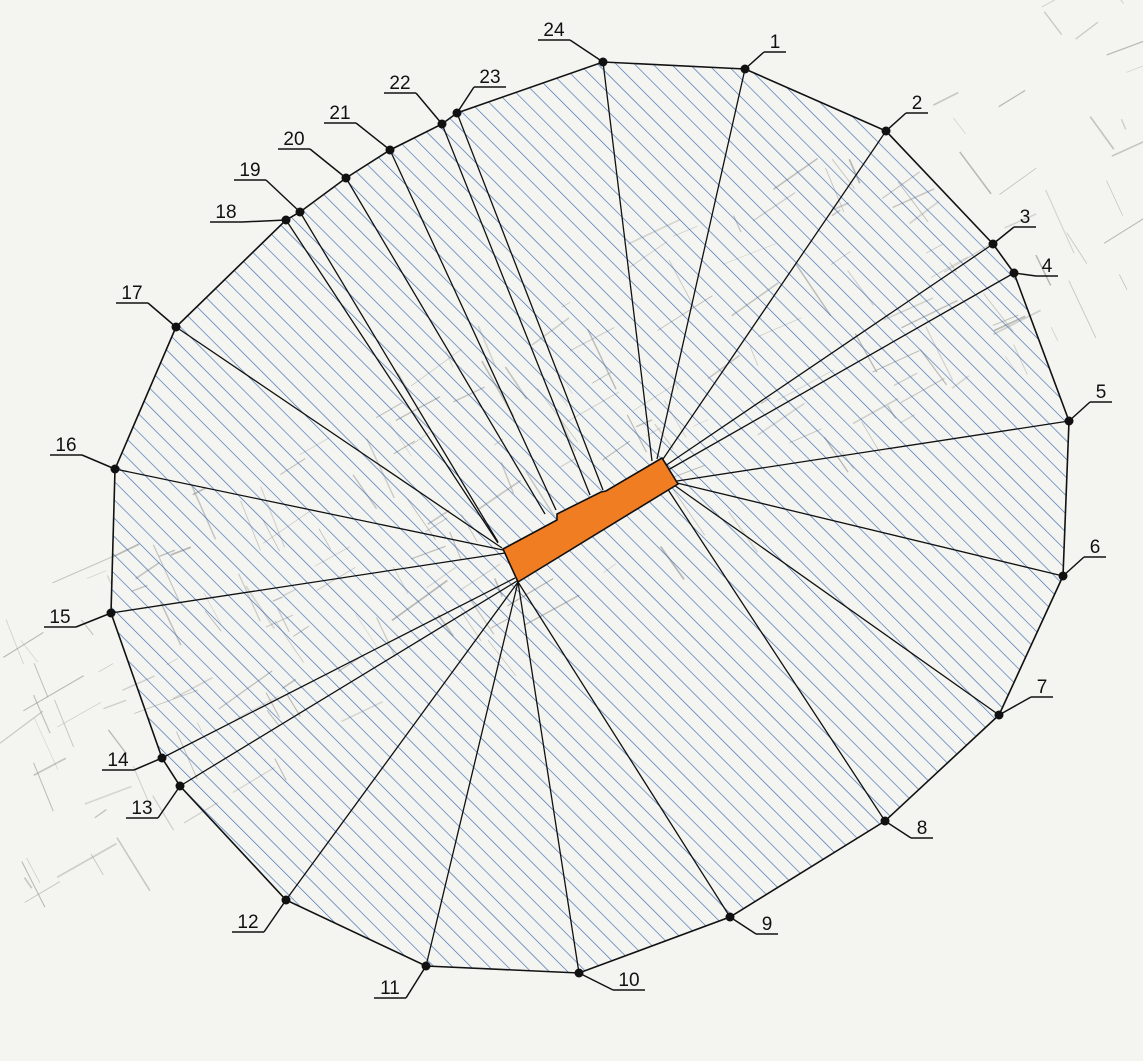 Image resolution: width=1143 pixels, height=1061 pixels. What do you see at coordinates (1023, 698) in the screenshot?
I see `boundary-point-7: 7` at bounding box center [1023, 698].